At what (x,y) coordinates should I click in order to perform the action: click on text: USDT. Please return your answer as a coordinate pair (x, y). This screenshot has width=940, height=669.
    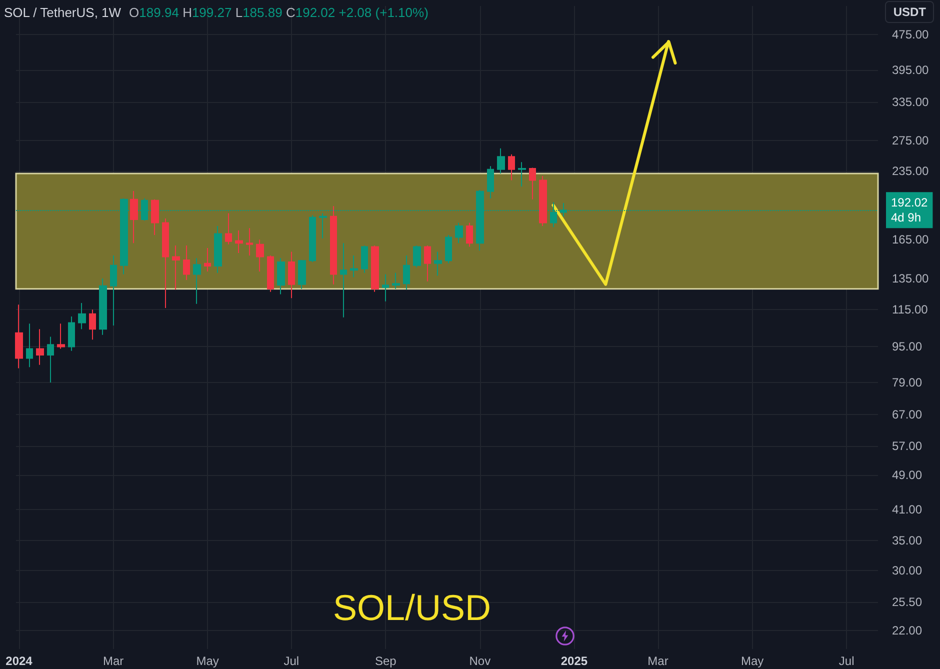
    Looking at the image, I should click on (909, 12).